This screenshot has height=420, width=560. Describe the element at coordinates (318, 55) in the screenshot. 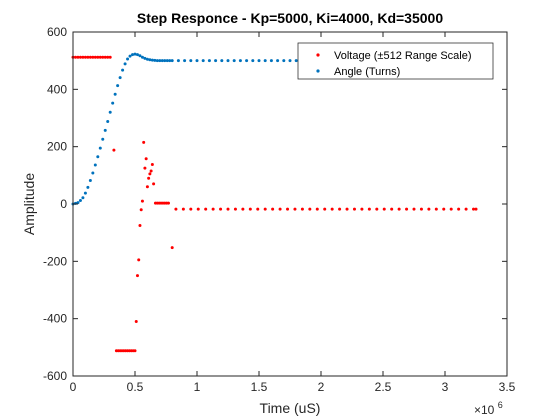

I see `legend-marker-voltage` at that location.